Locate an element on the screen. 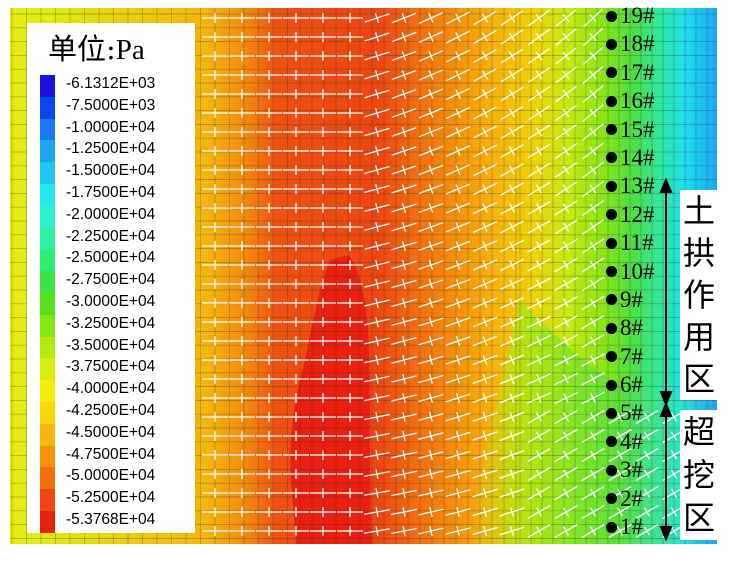  legend-label: -3.2500E+04 is located at coordinates (111, 323).